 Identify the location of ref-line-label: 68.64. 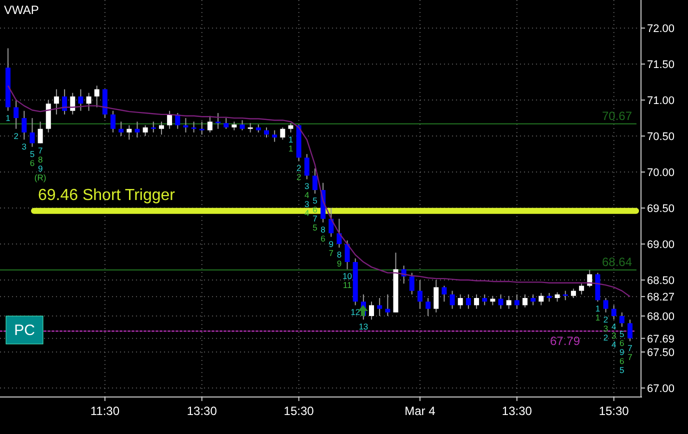
(617, 261).